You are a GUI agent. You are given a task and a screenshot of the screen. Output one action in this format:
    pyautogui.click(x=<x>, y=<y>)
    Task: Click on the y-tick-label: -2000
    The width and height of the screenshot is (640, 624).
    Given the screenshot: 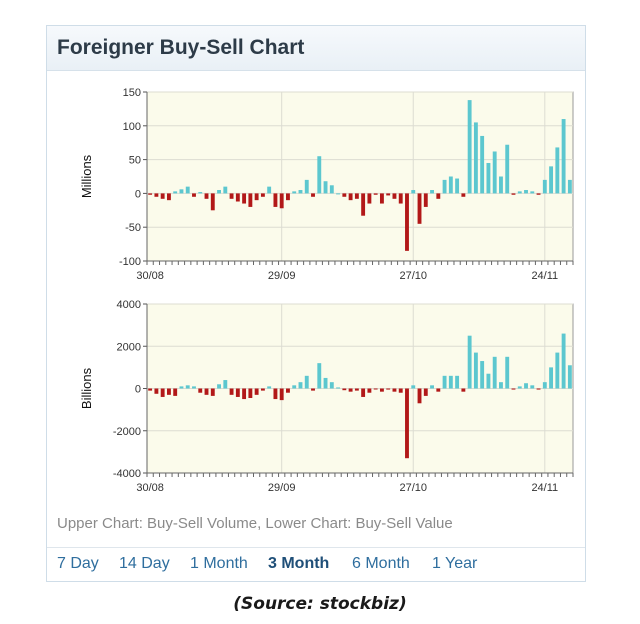 What is the action you would take?
    pyautogui.click(x=127, y=432)
    